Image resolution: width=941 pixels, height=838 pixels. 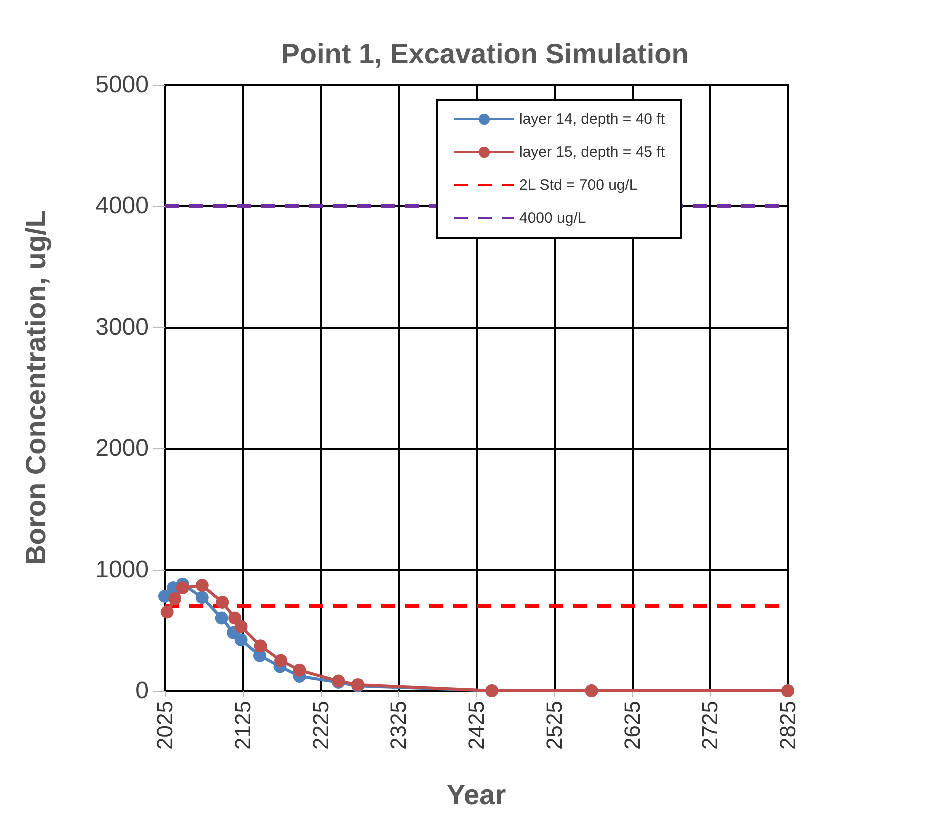 I want to click on chart-title: Point 1, Excavation Simulation, so click(x=485, y=54).